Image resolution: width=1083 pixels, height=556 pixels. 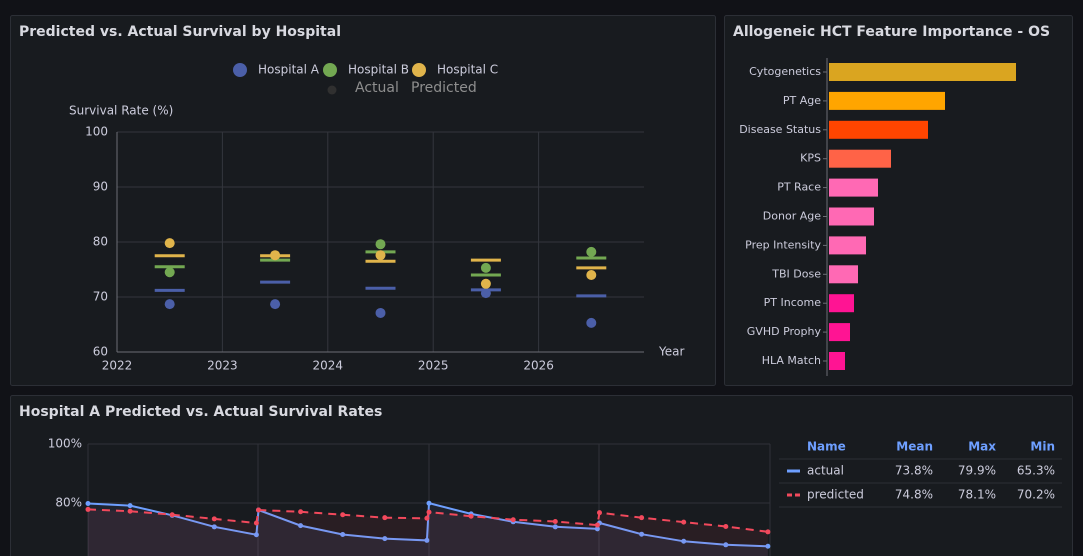 I want to click on x-tick-label: 2024, so click(x=328, y=366).